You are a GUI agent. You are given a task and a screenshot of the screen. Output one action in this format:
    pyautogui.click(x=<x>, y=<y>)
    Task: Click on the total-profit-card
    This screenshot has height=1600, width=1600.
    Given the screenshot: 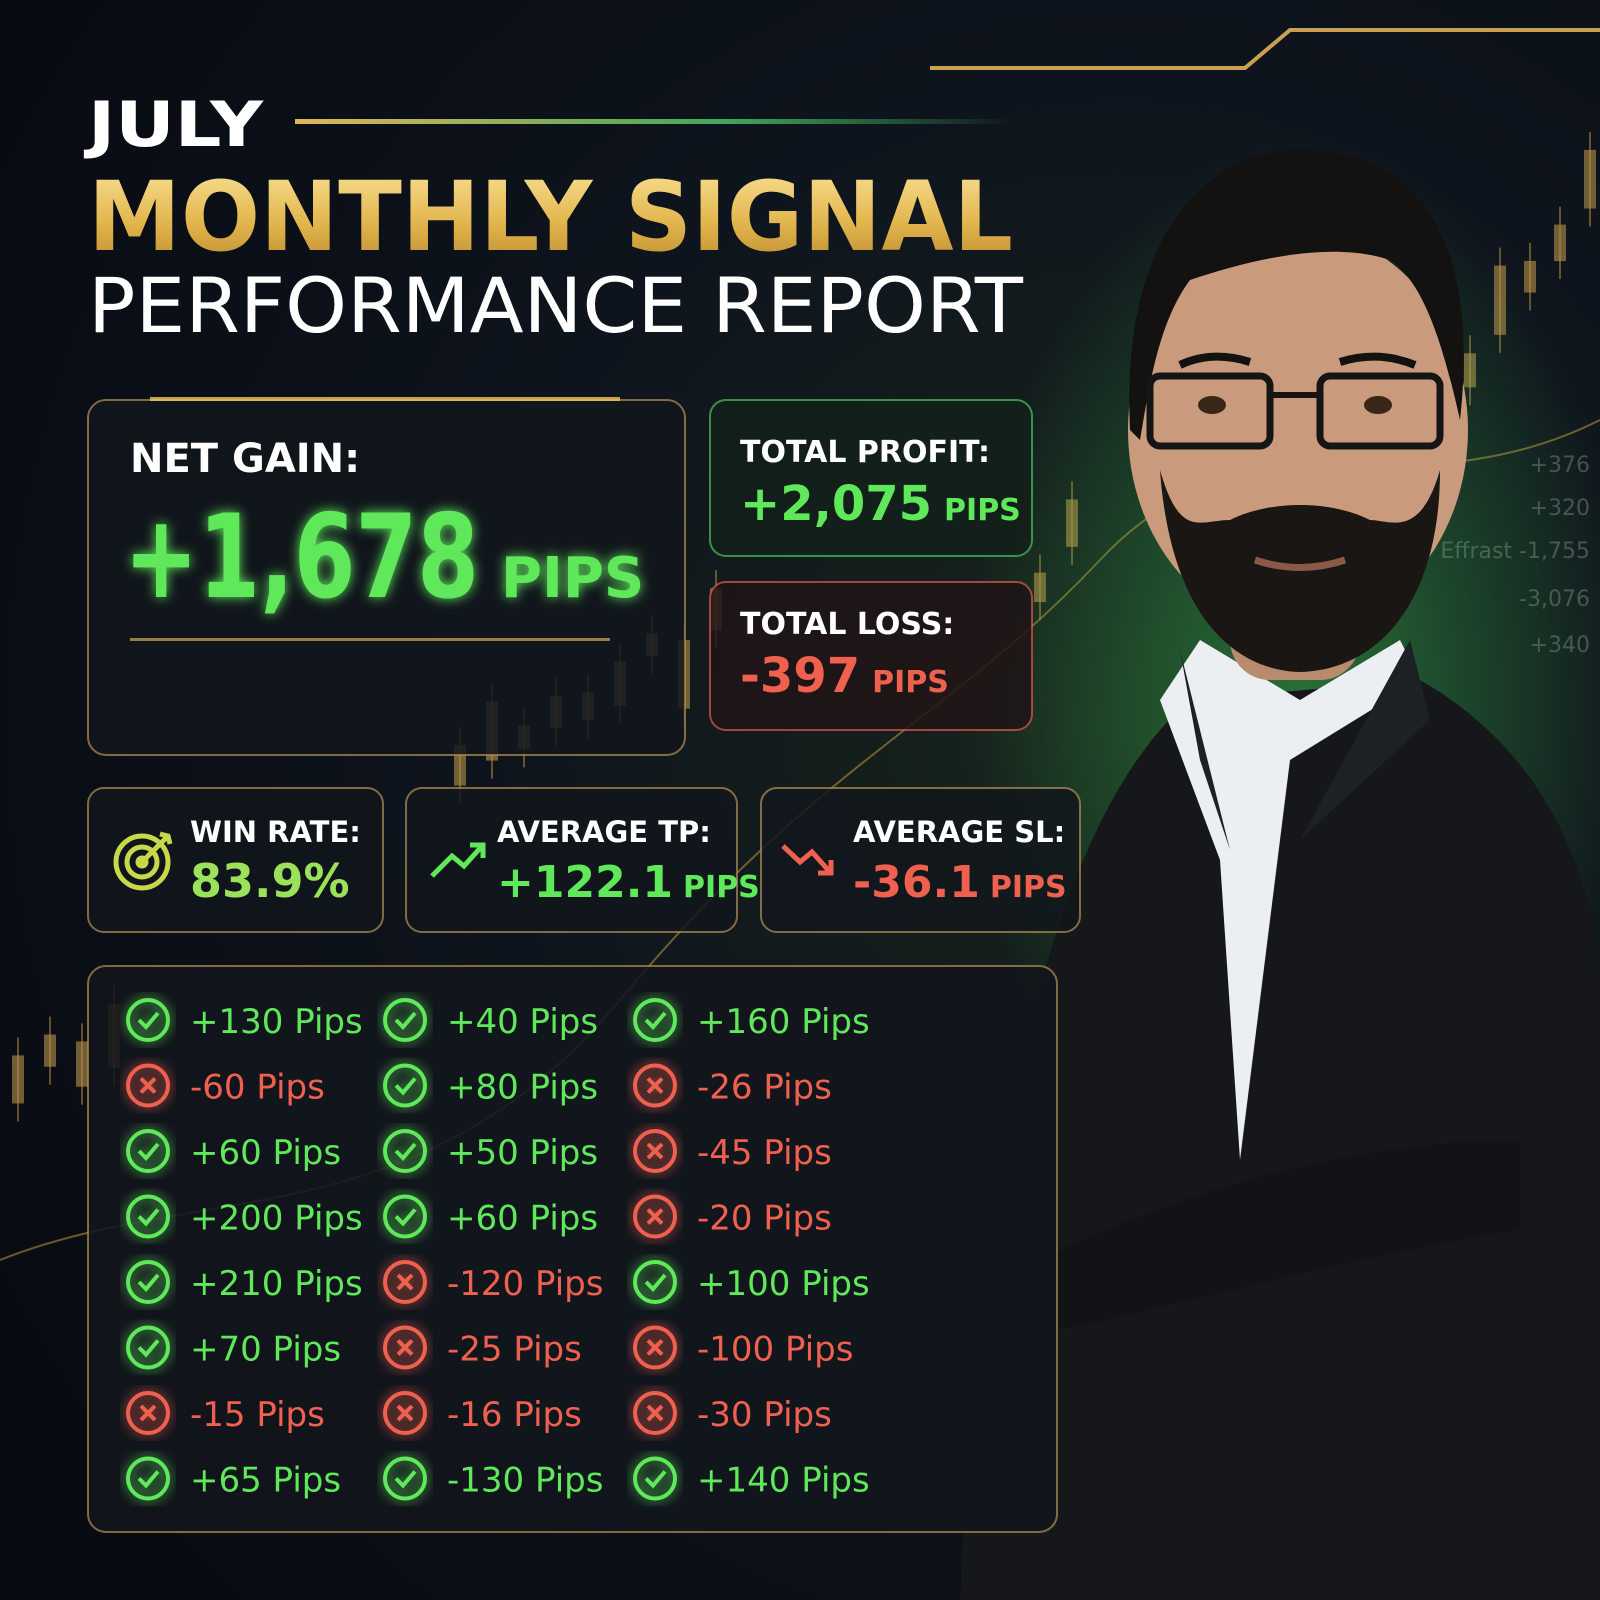 What is the action you would take?
    pyautogui.click(x=871, y=478)
    